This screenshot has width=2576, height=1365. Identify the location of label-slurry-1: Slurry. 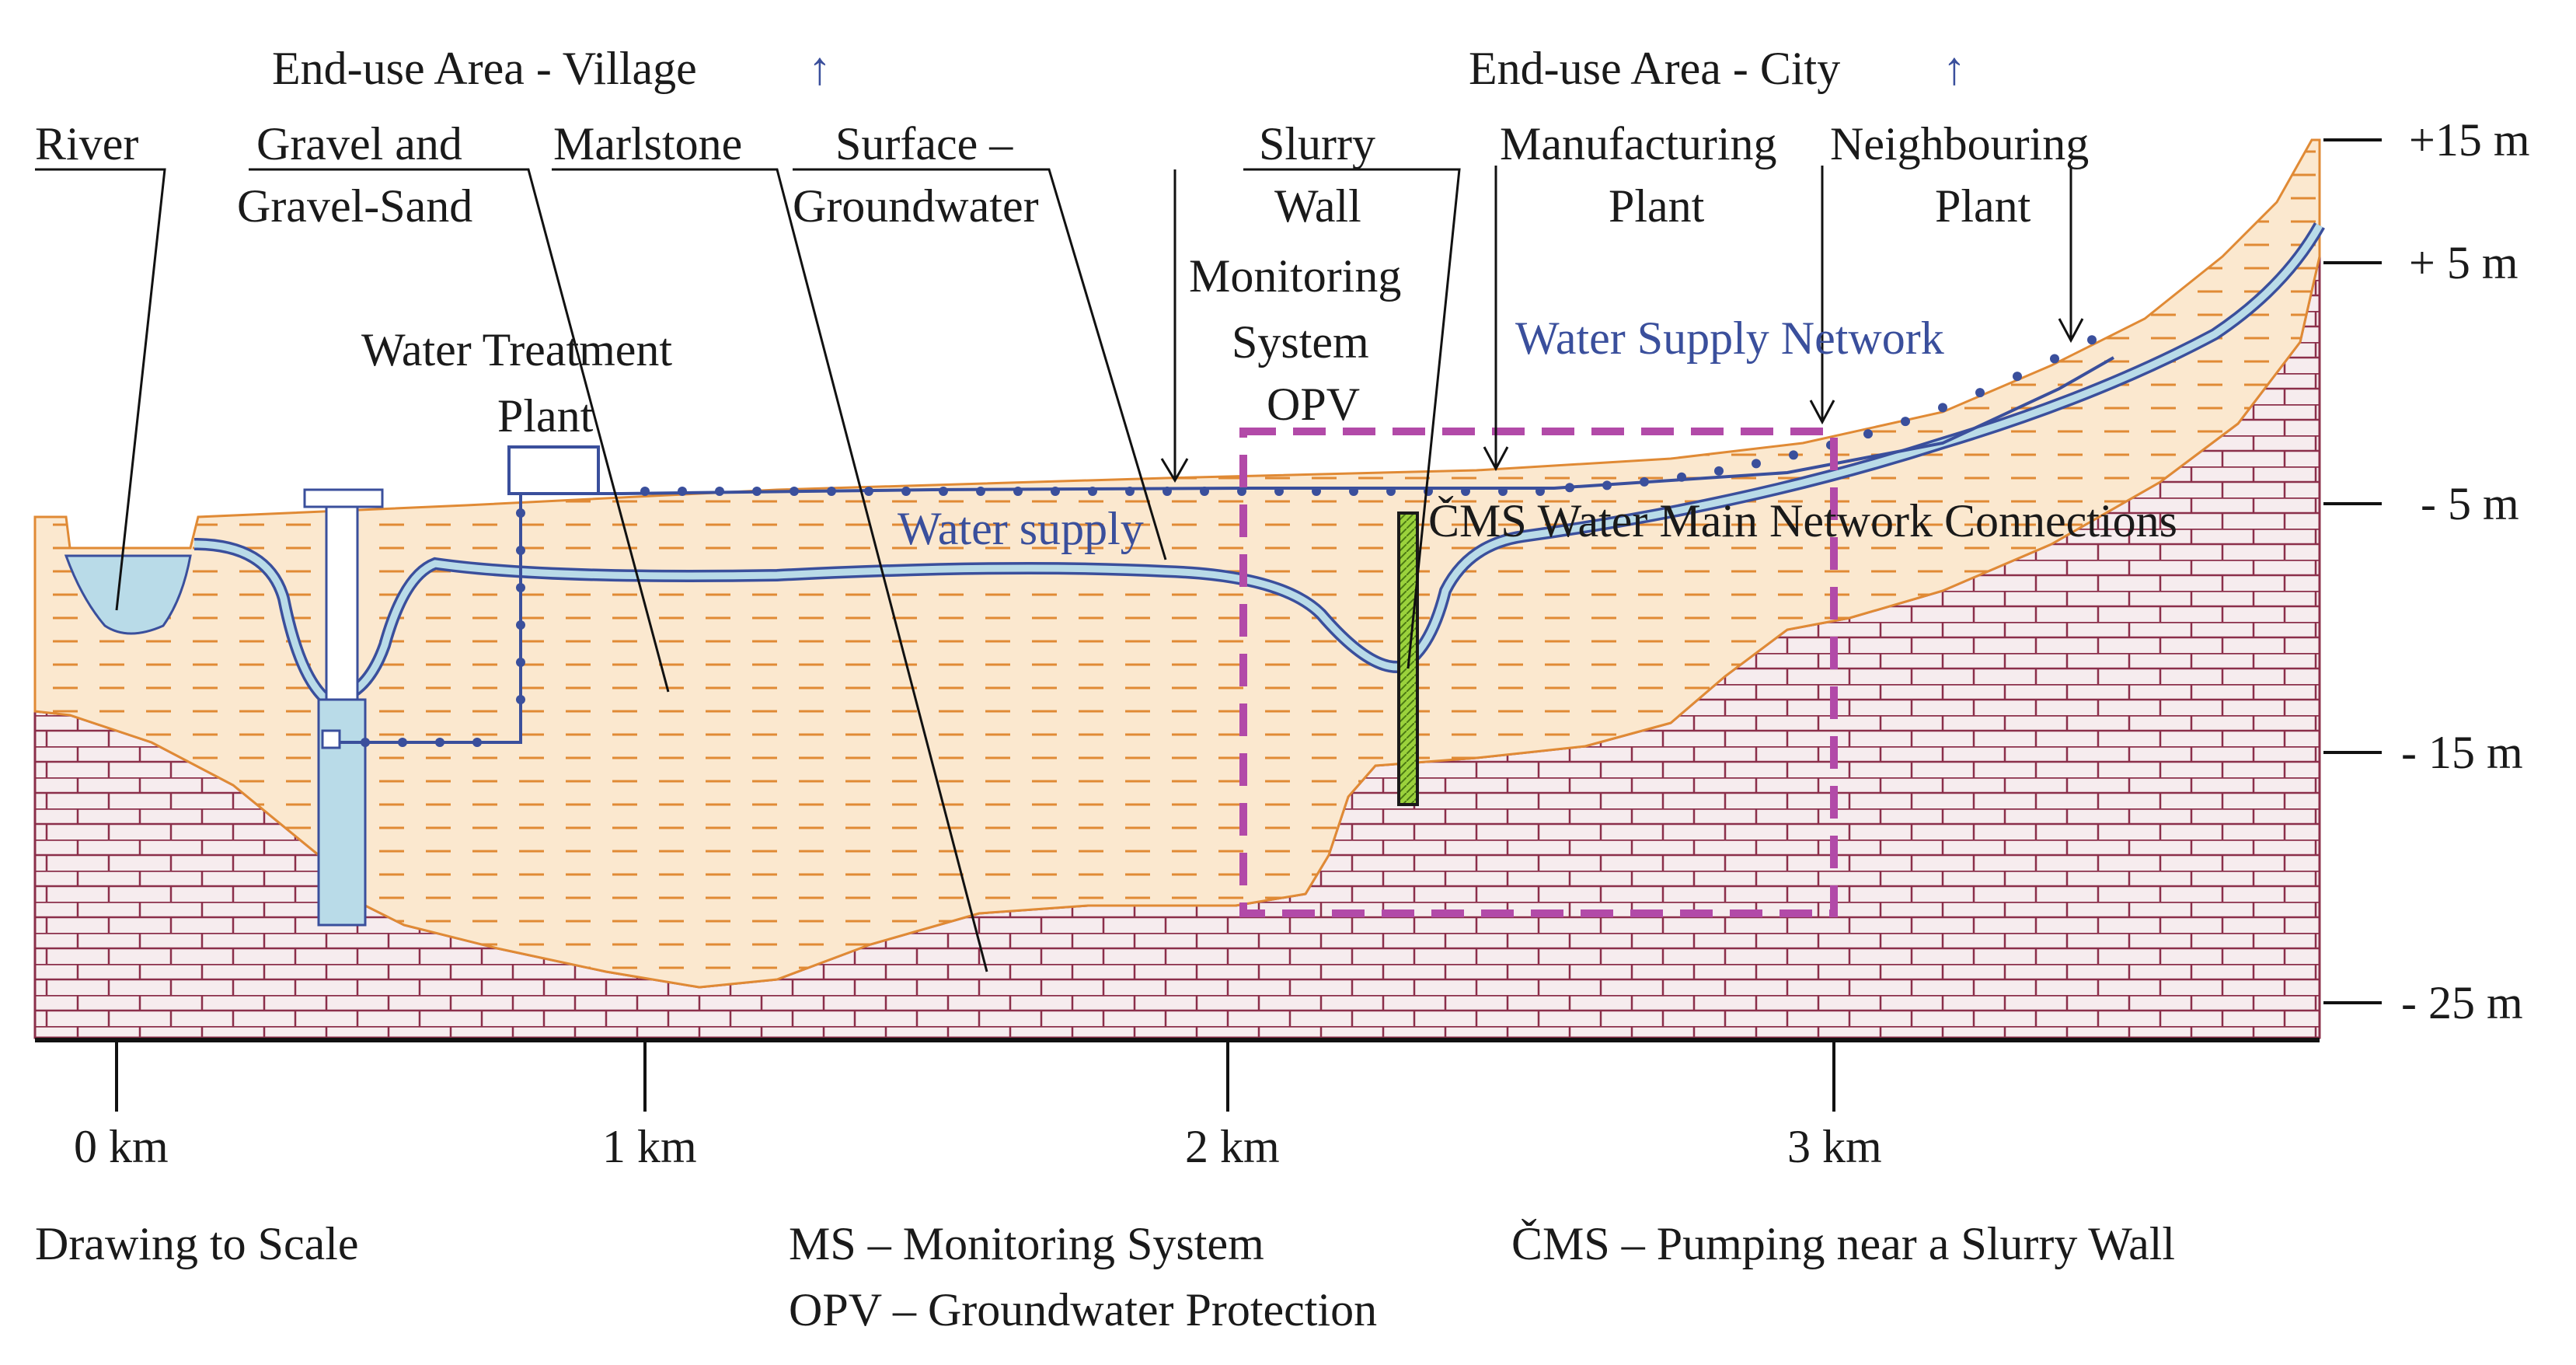
(1317, 143).